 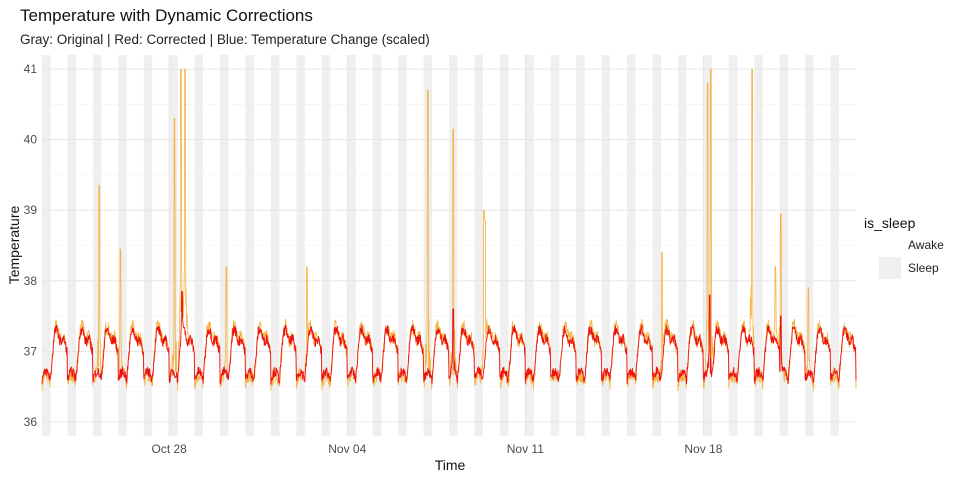 What do you see at coordinates (890, 268) in the screenshot?
I see `legend-key-sleep` at bounding box center [890, 268].